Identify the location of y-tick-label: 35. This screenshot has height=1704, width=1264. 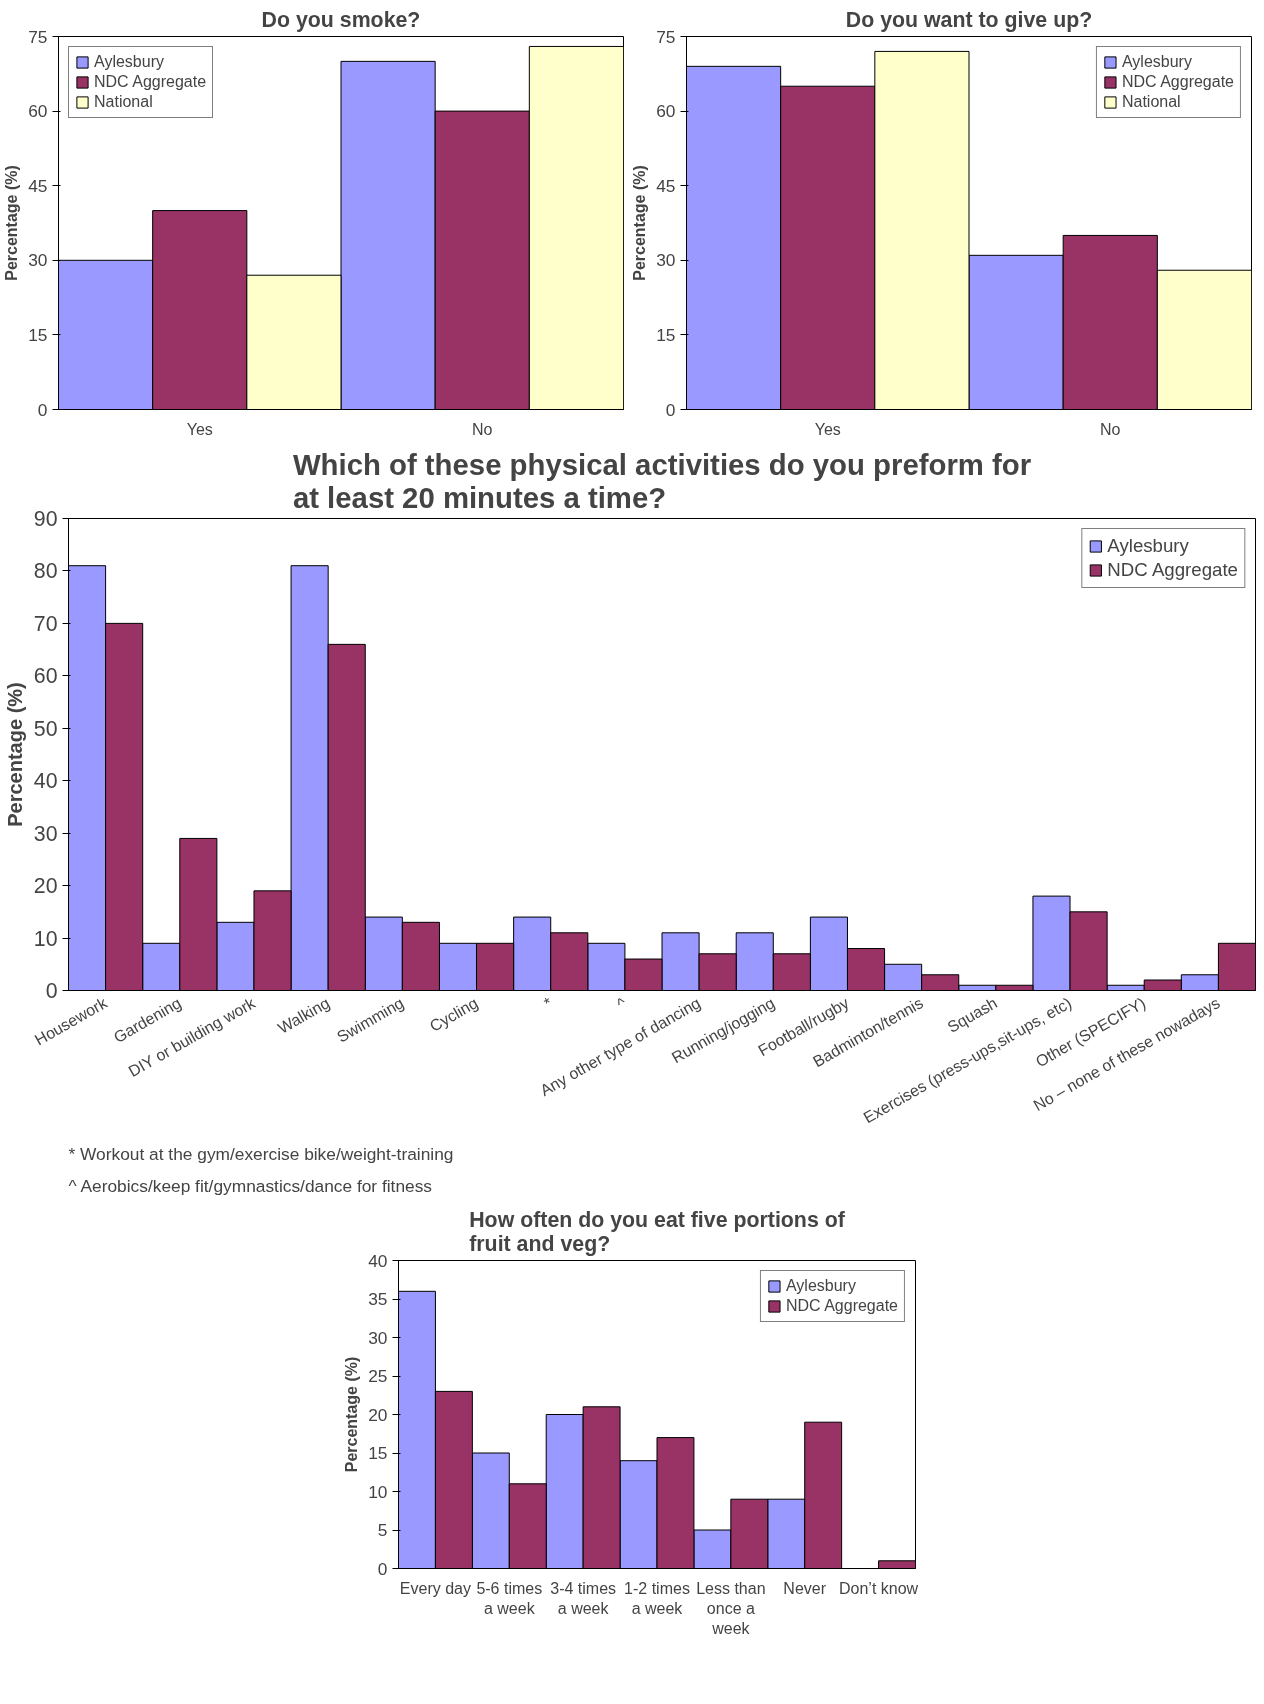
(378, 1299).